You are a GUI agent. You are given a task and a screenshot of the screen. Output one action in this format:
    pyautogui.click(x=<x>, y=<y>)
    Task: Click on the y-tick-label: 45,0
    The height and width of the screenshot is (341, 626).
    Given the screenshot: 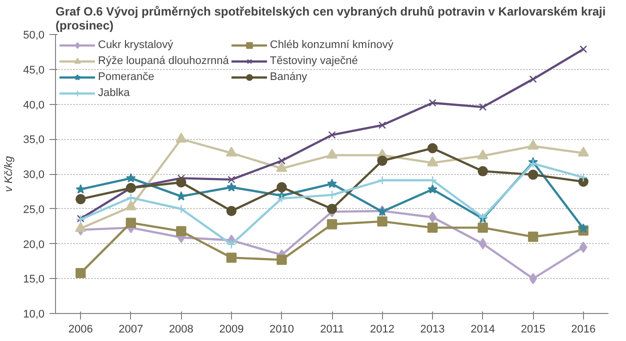 What is the action you would take?
    pyautogui.click(x=34, y=70)
    